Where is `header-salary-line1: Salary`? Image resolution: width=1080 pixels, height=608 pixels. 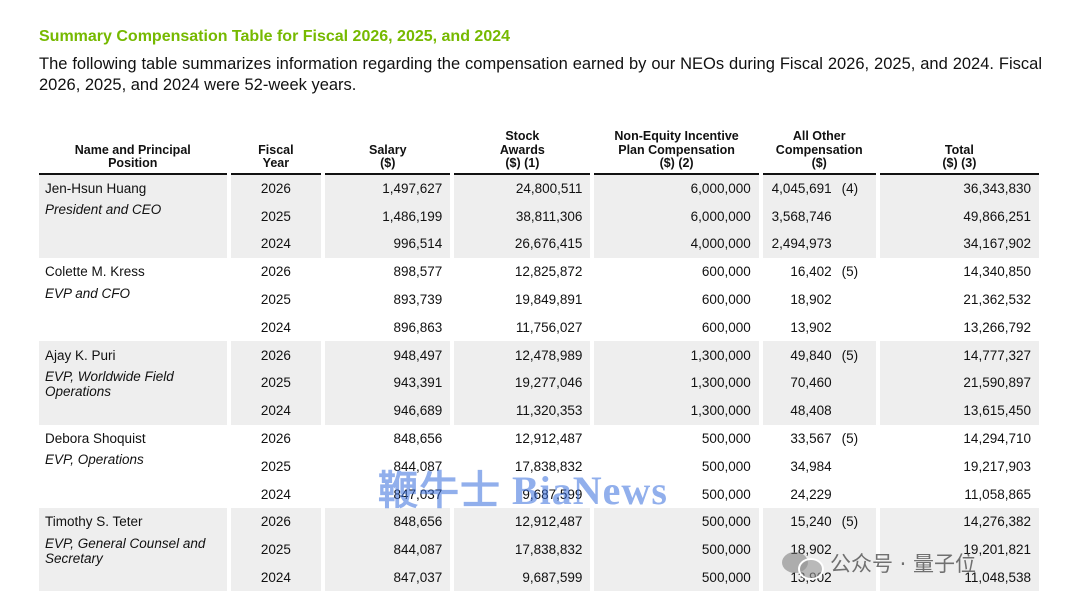 header-salary-line1: Salary is located at coordinates (388, 149).